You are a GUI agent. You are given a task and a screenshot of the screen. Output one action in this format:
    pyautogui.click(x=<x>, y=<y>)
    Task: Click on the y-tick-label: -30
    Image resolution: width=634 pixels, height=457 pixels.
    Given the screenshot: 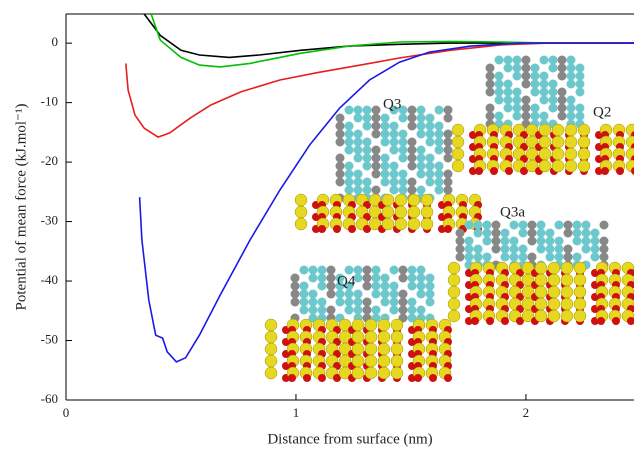 What is the action you would take?
    pyautogui.click(x=49, y=220)
    